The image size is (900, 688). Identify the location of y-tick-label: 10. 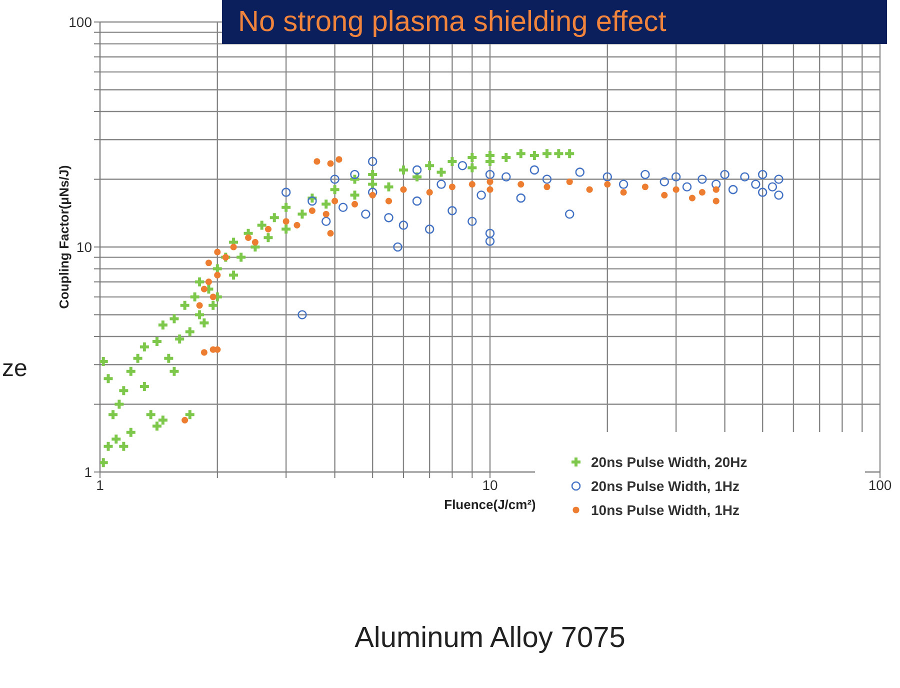
(84, 246).